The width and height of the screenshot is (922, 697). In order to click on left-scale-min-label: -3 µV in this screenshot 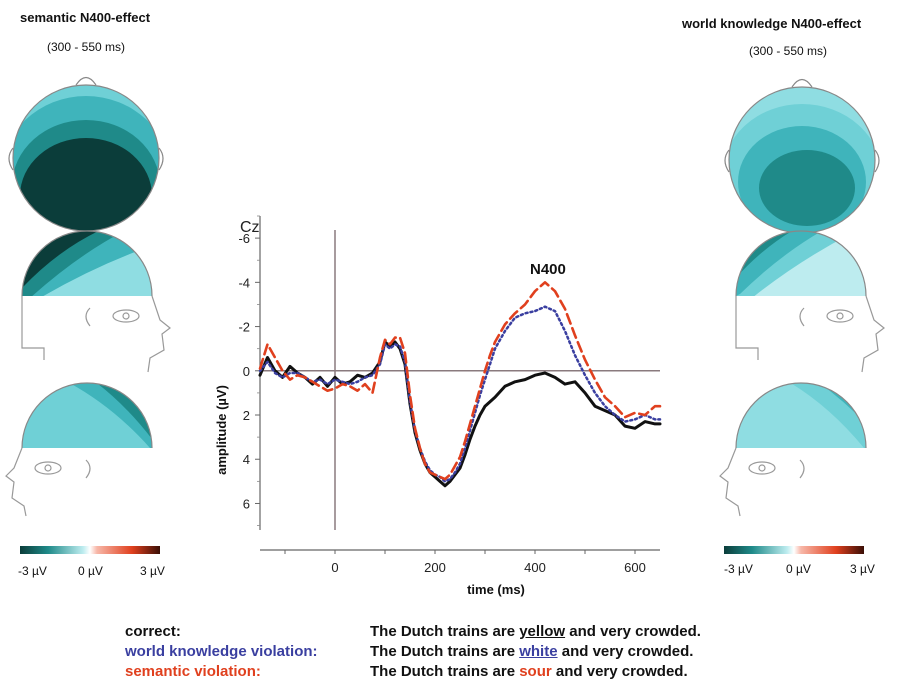, I will do `click(32, 571)`.